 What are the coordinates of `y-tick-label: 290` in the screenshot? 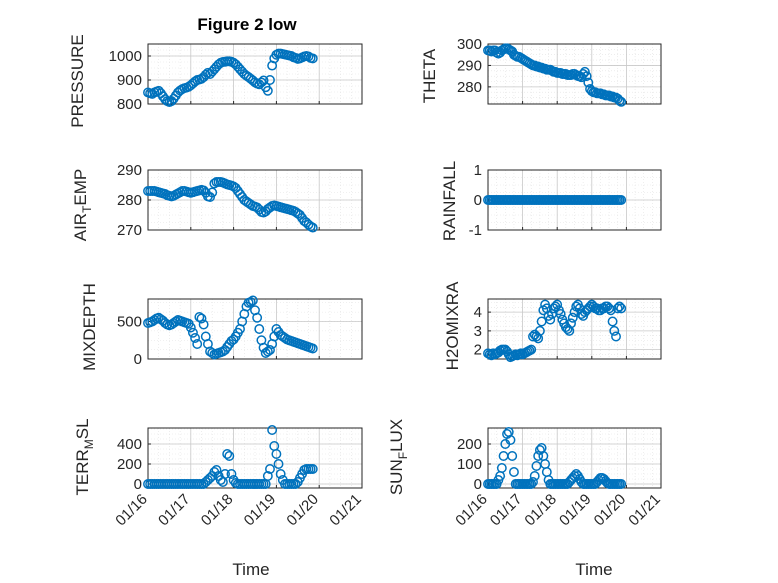 It's located at (129, 170).